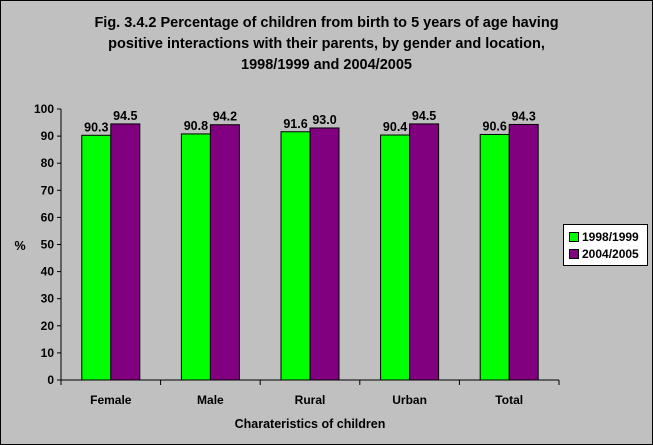  Describe the element at coordinates (509, 400) in the screenshot. I see `x-tick-label: Total` at that location.